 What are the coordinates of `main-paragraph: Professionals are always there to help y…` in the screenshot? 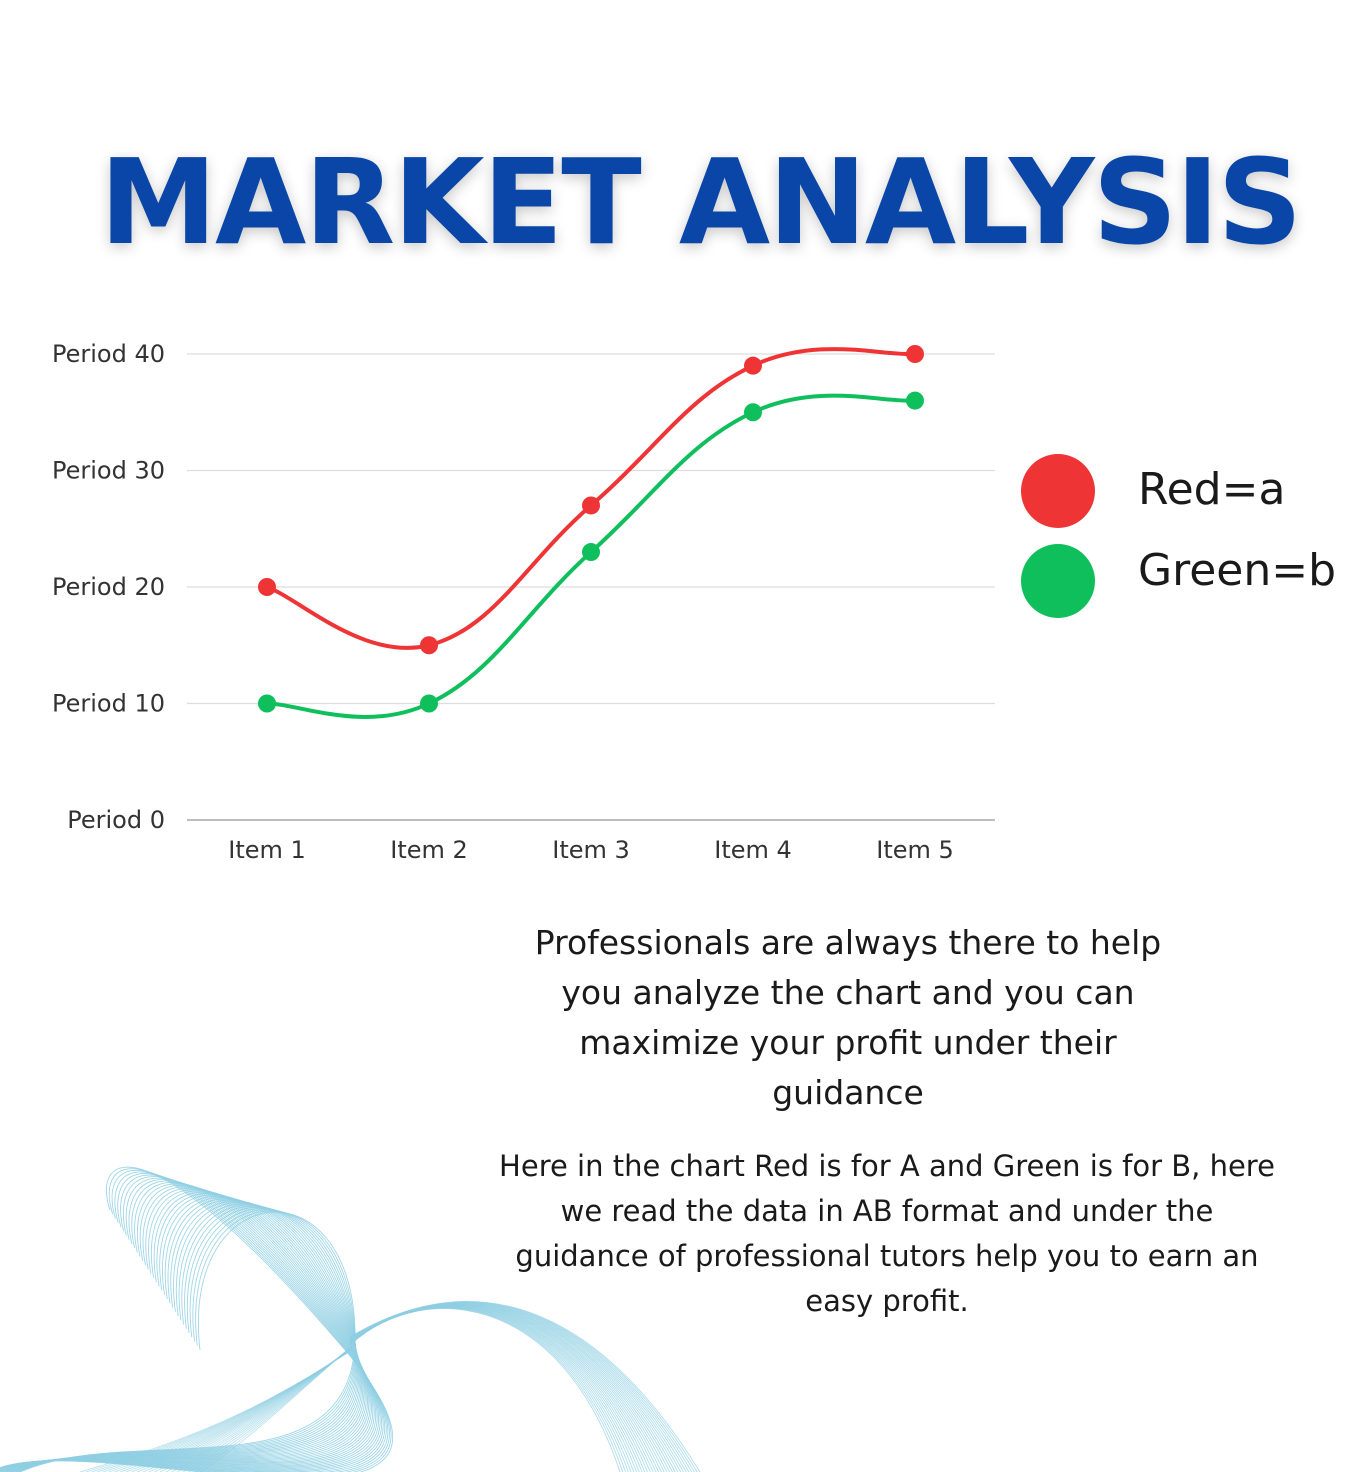 It's located at (848, 1017).